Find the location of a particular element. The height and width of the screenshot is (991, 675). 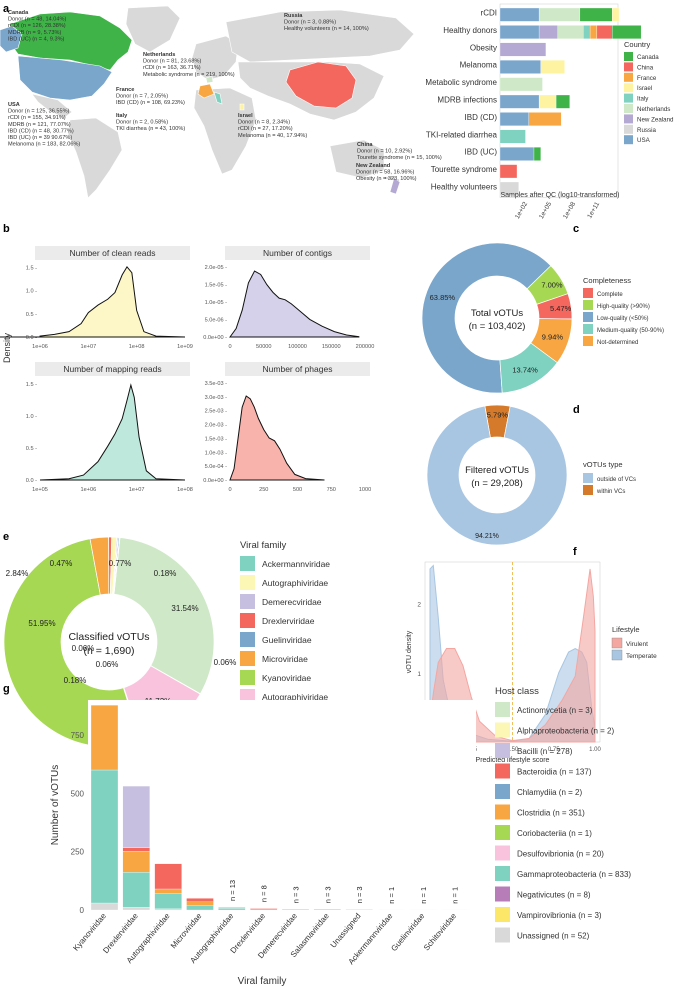

g-bar-count-label: n = 8 is located at coordinates (264, 893).